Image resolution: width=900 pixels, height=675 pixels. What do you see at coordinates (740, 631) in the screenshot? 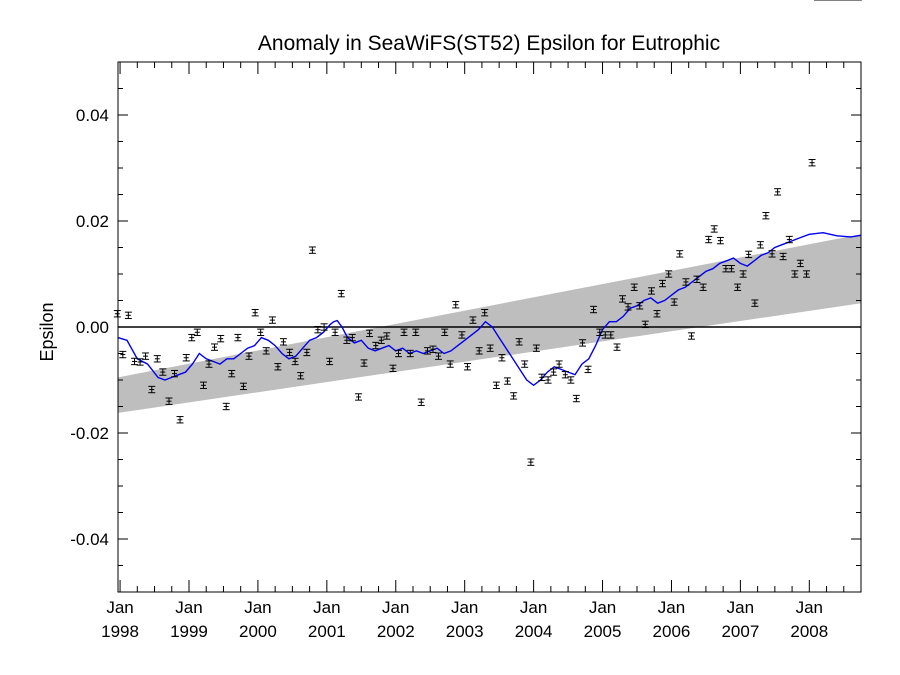
I see `x-tick-year: 2007` at bounding box center [740, 631].